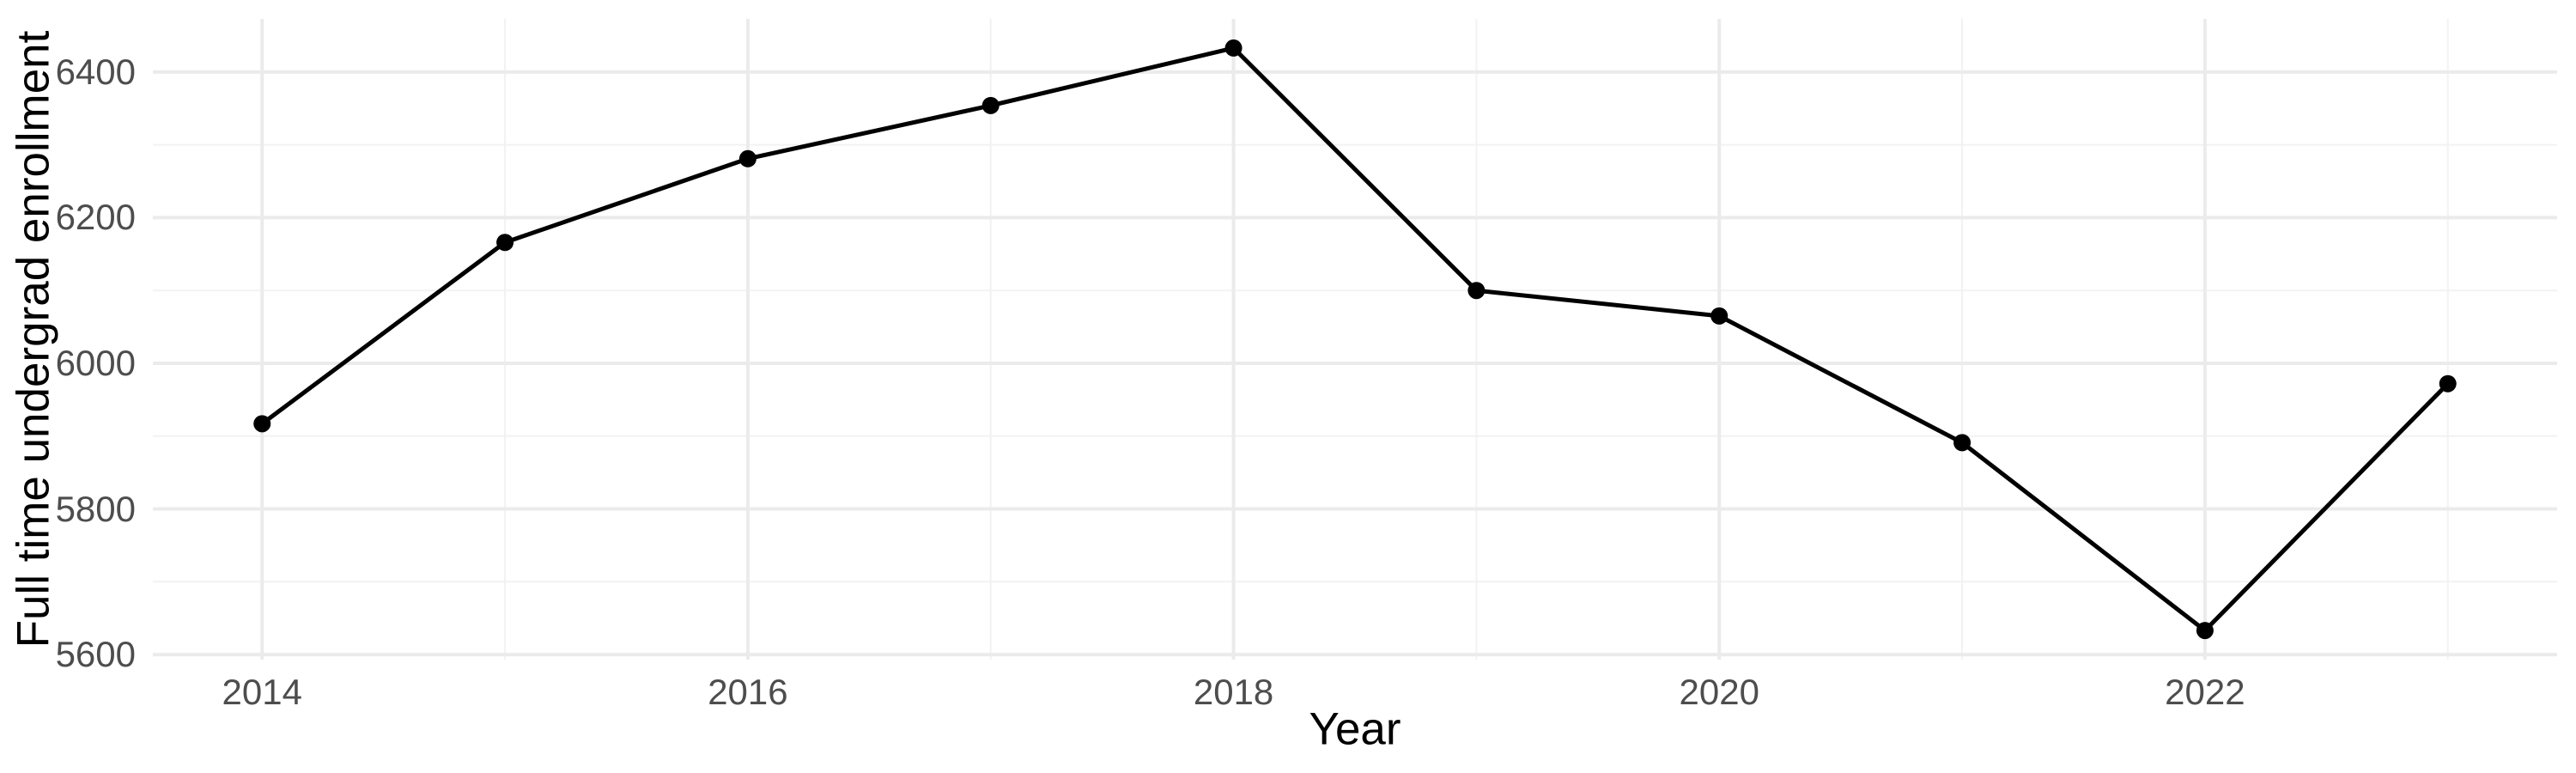  What do you see at coordinates (96, 217) in the screenshot?
I see `y-tick-label: 6200` at bounding box center [96, 217].